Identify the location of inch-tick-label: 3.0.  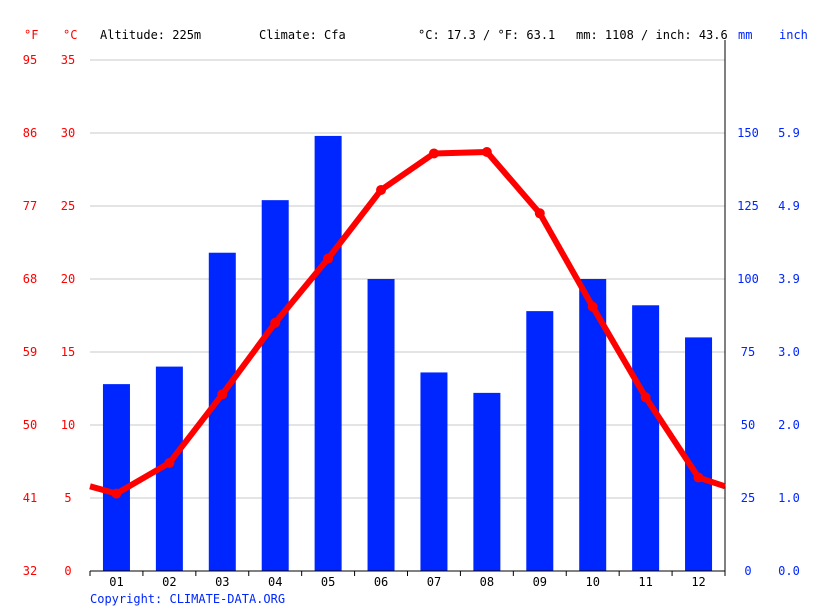
(789, 352).